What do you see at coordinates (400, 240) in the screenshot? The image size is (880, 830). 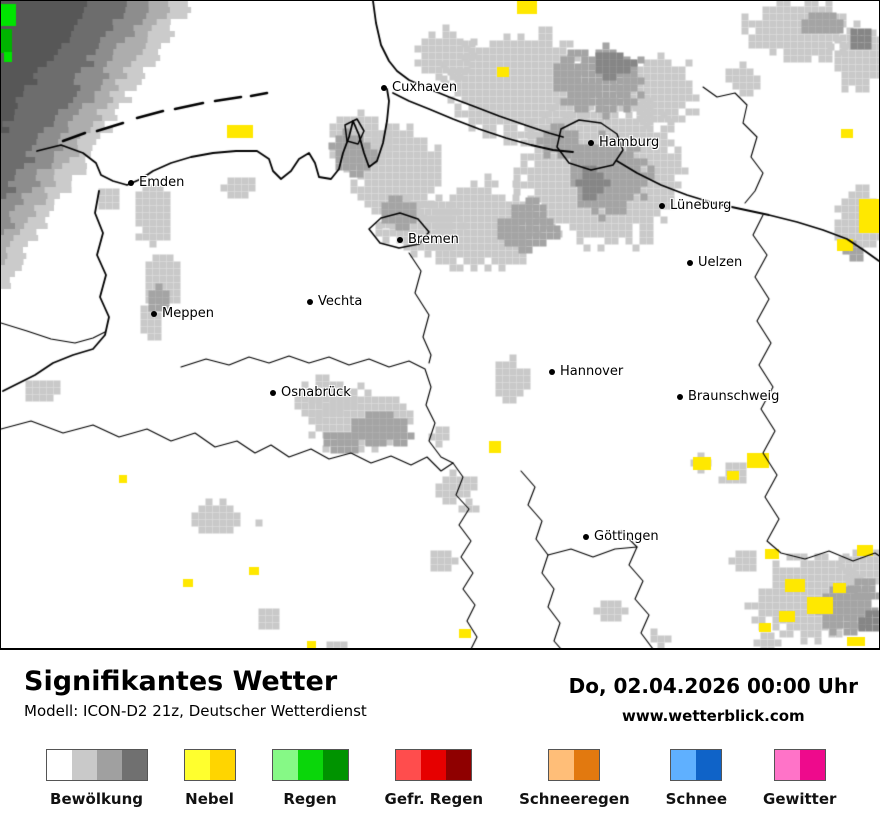 I see `city-dot-bremen` at bounding box center [400, 240].